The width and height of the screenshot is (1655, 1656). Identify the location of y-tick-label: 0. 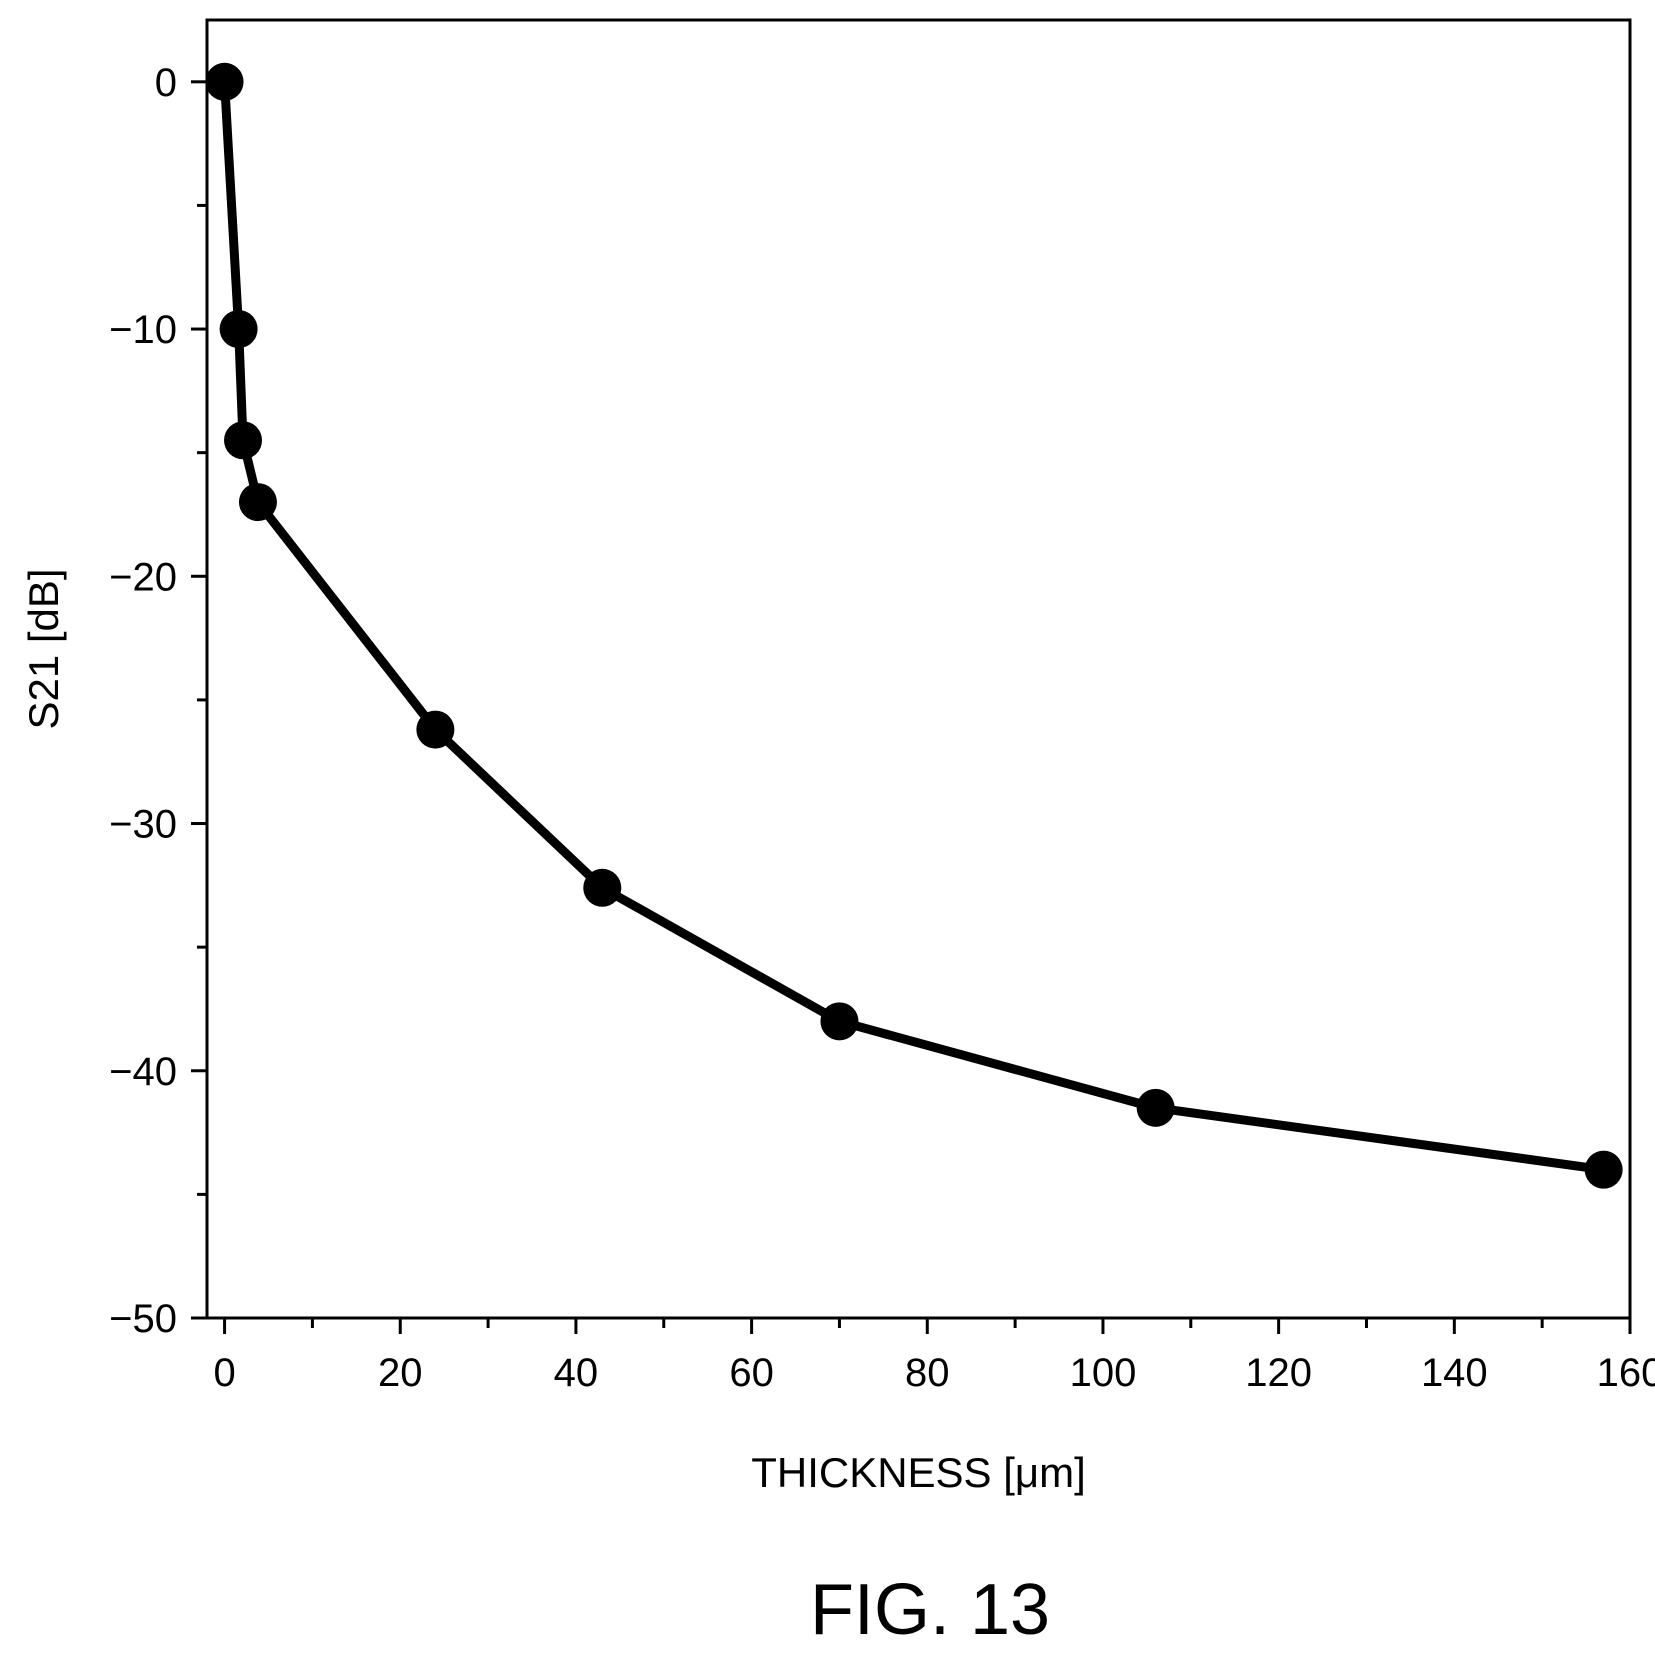
(166, 83).